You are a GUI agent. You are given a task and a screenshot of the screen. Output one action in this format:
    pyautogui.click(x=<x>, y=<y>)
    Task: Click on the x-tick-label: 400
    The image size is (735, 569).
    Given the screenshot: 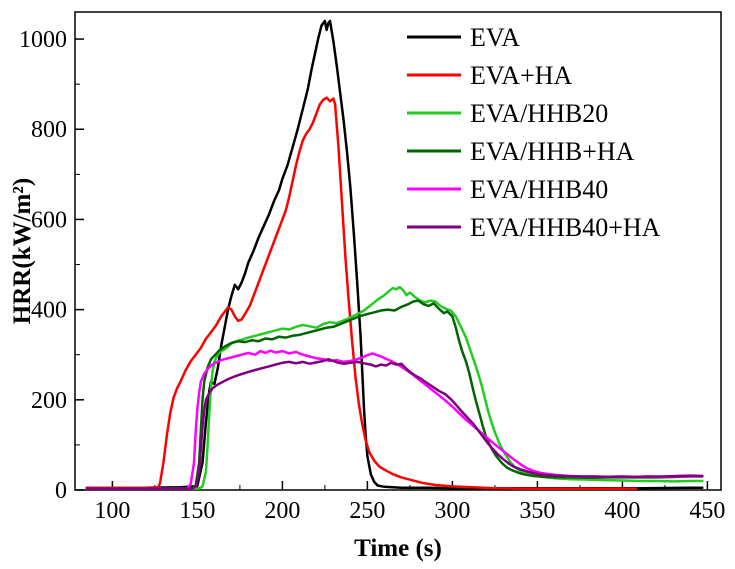 What is the action you would take?
    pyautogui.click(x=622, y=511)
    